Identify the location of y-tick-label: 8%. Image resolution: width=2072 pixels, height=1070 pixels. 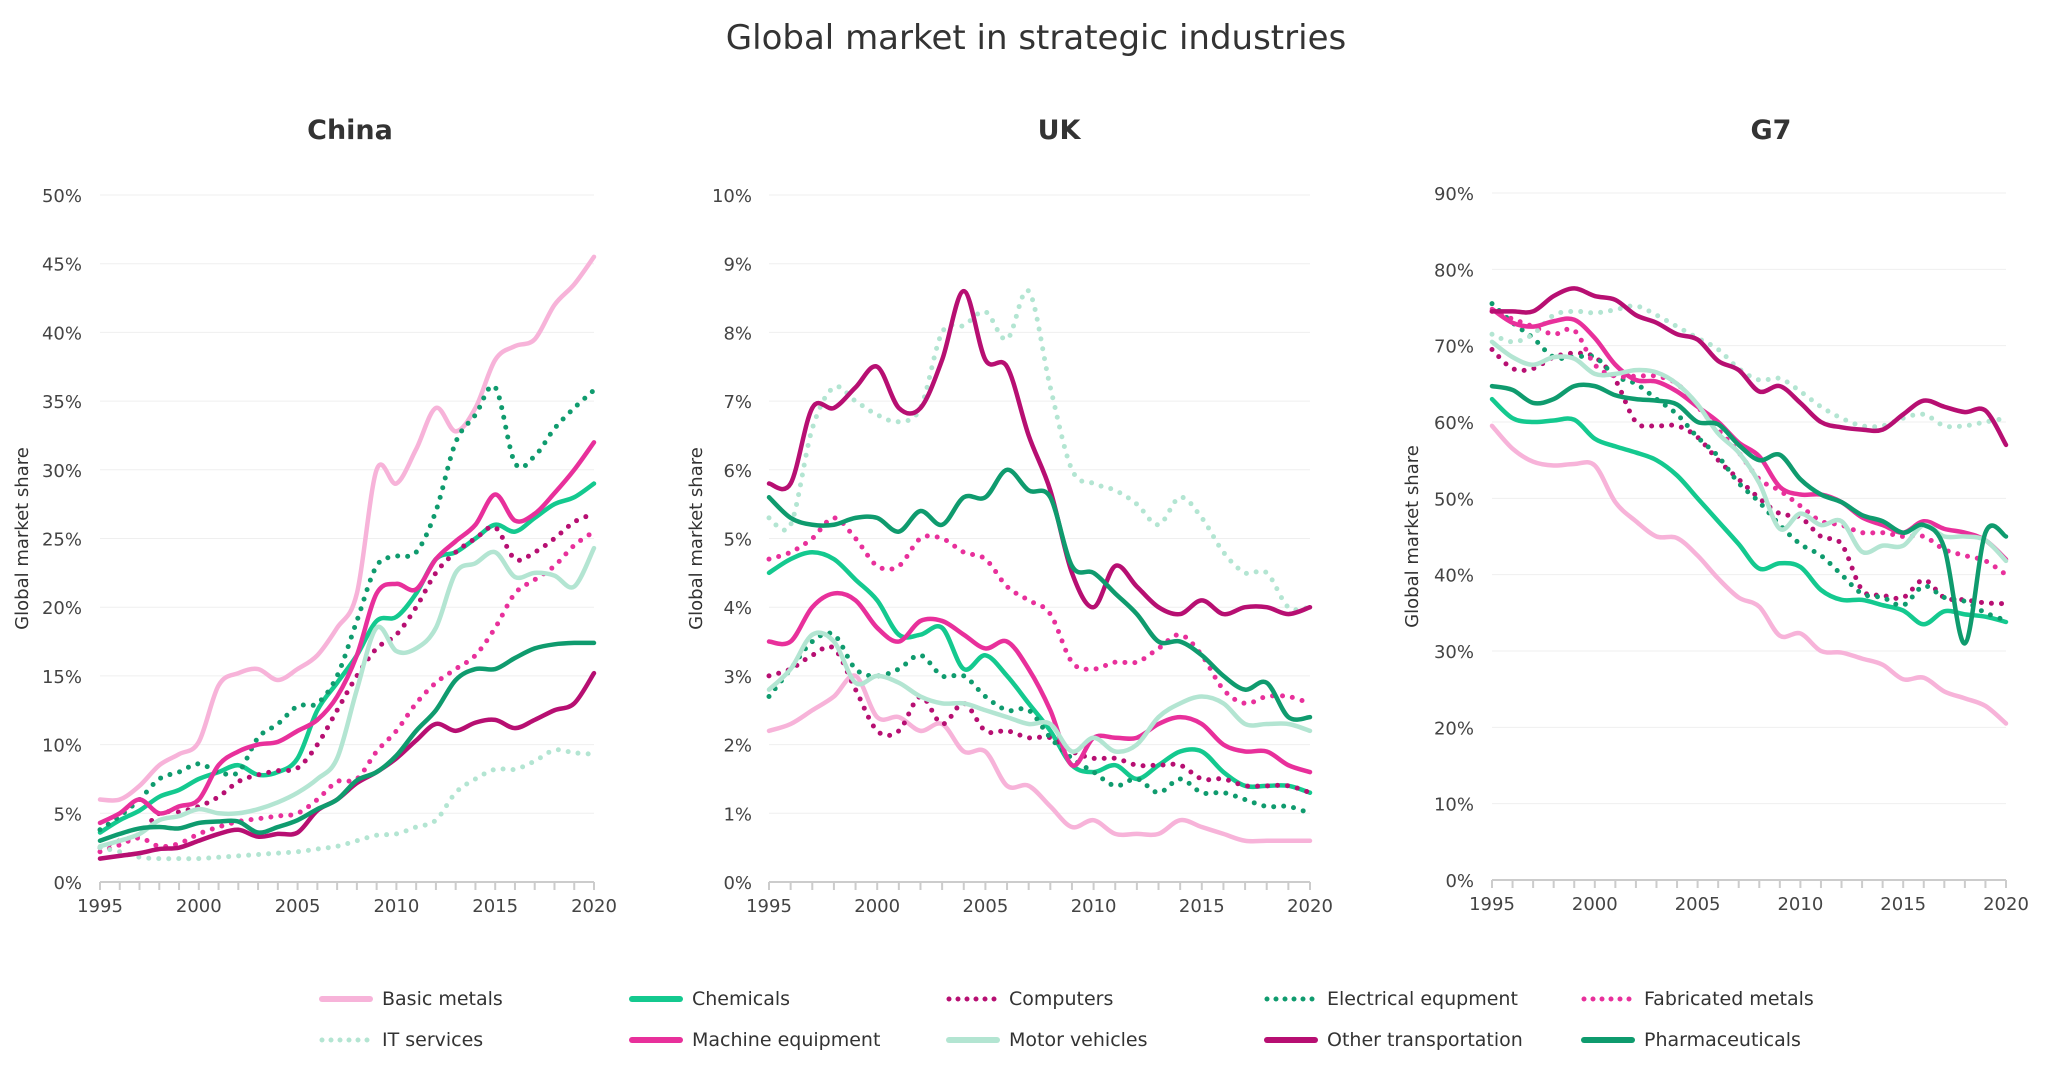
(737, 333).